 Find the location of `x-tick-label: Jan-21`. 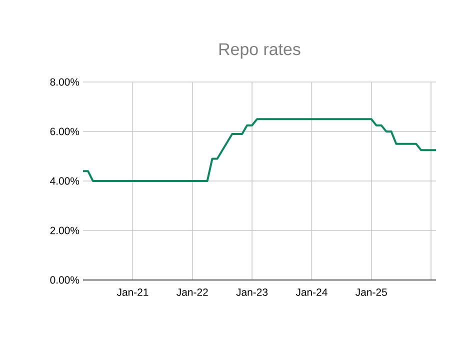

x-tick-label: Jan-21 is located at coordinates (132, 292).